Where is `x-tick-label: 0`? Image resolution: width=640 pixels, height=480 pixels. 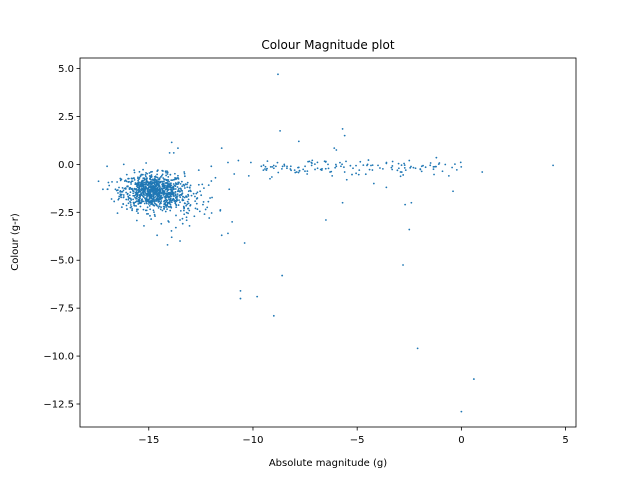
x-tick-label: 0 is located at coordinates (461, 440).